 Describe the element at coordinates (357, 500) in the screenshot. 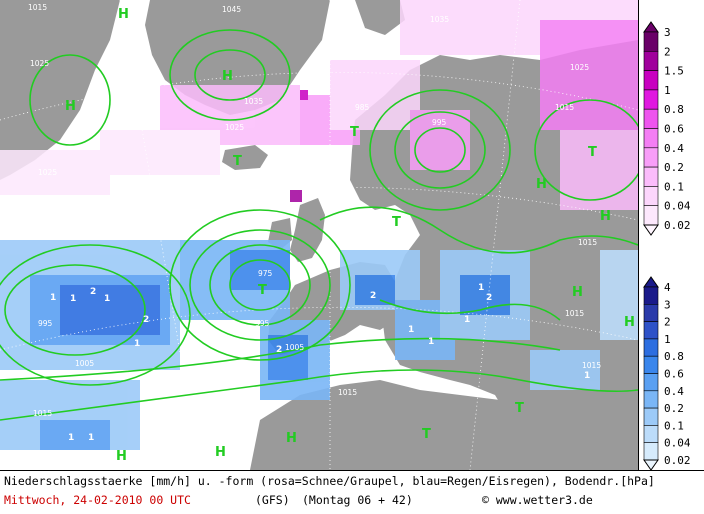

I see `footer-run: (Montag 06 + 42)` at that location.